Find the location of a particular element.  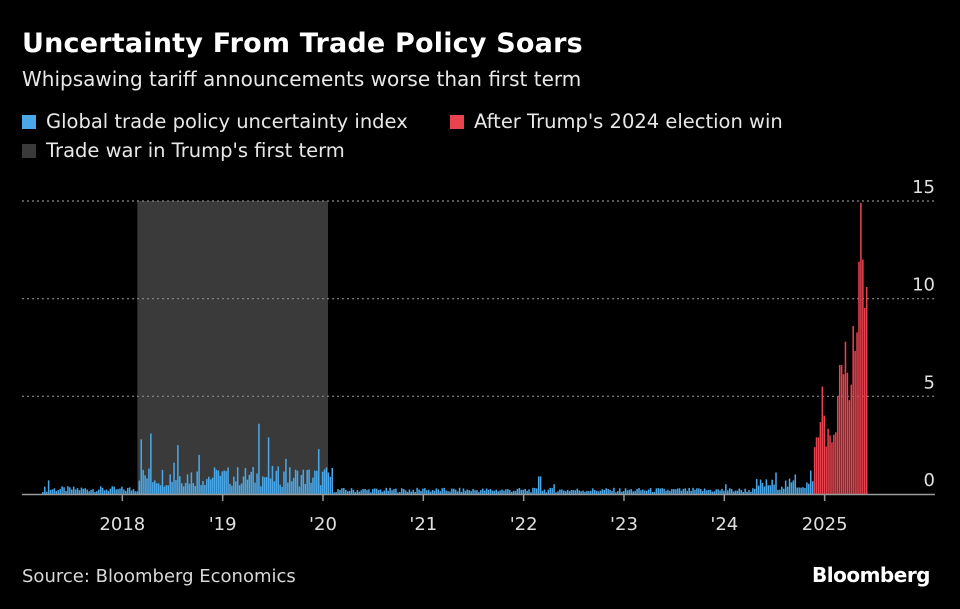

legend-label-trade-war: Trade war in Trump's first term is located at coordinates (195, 150).